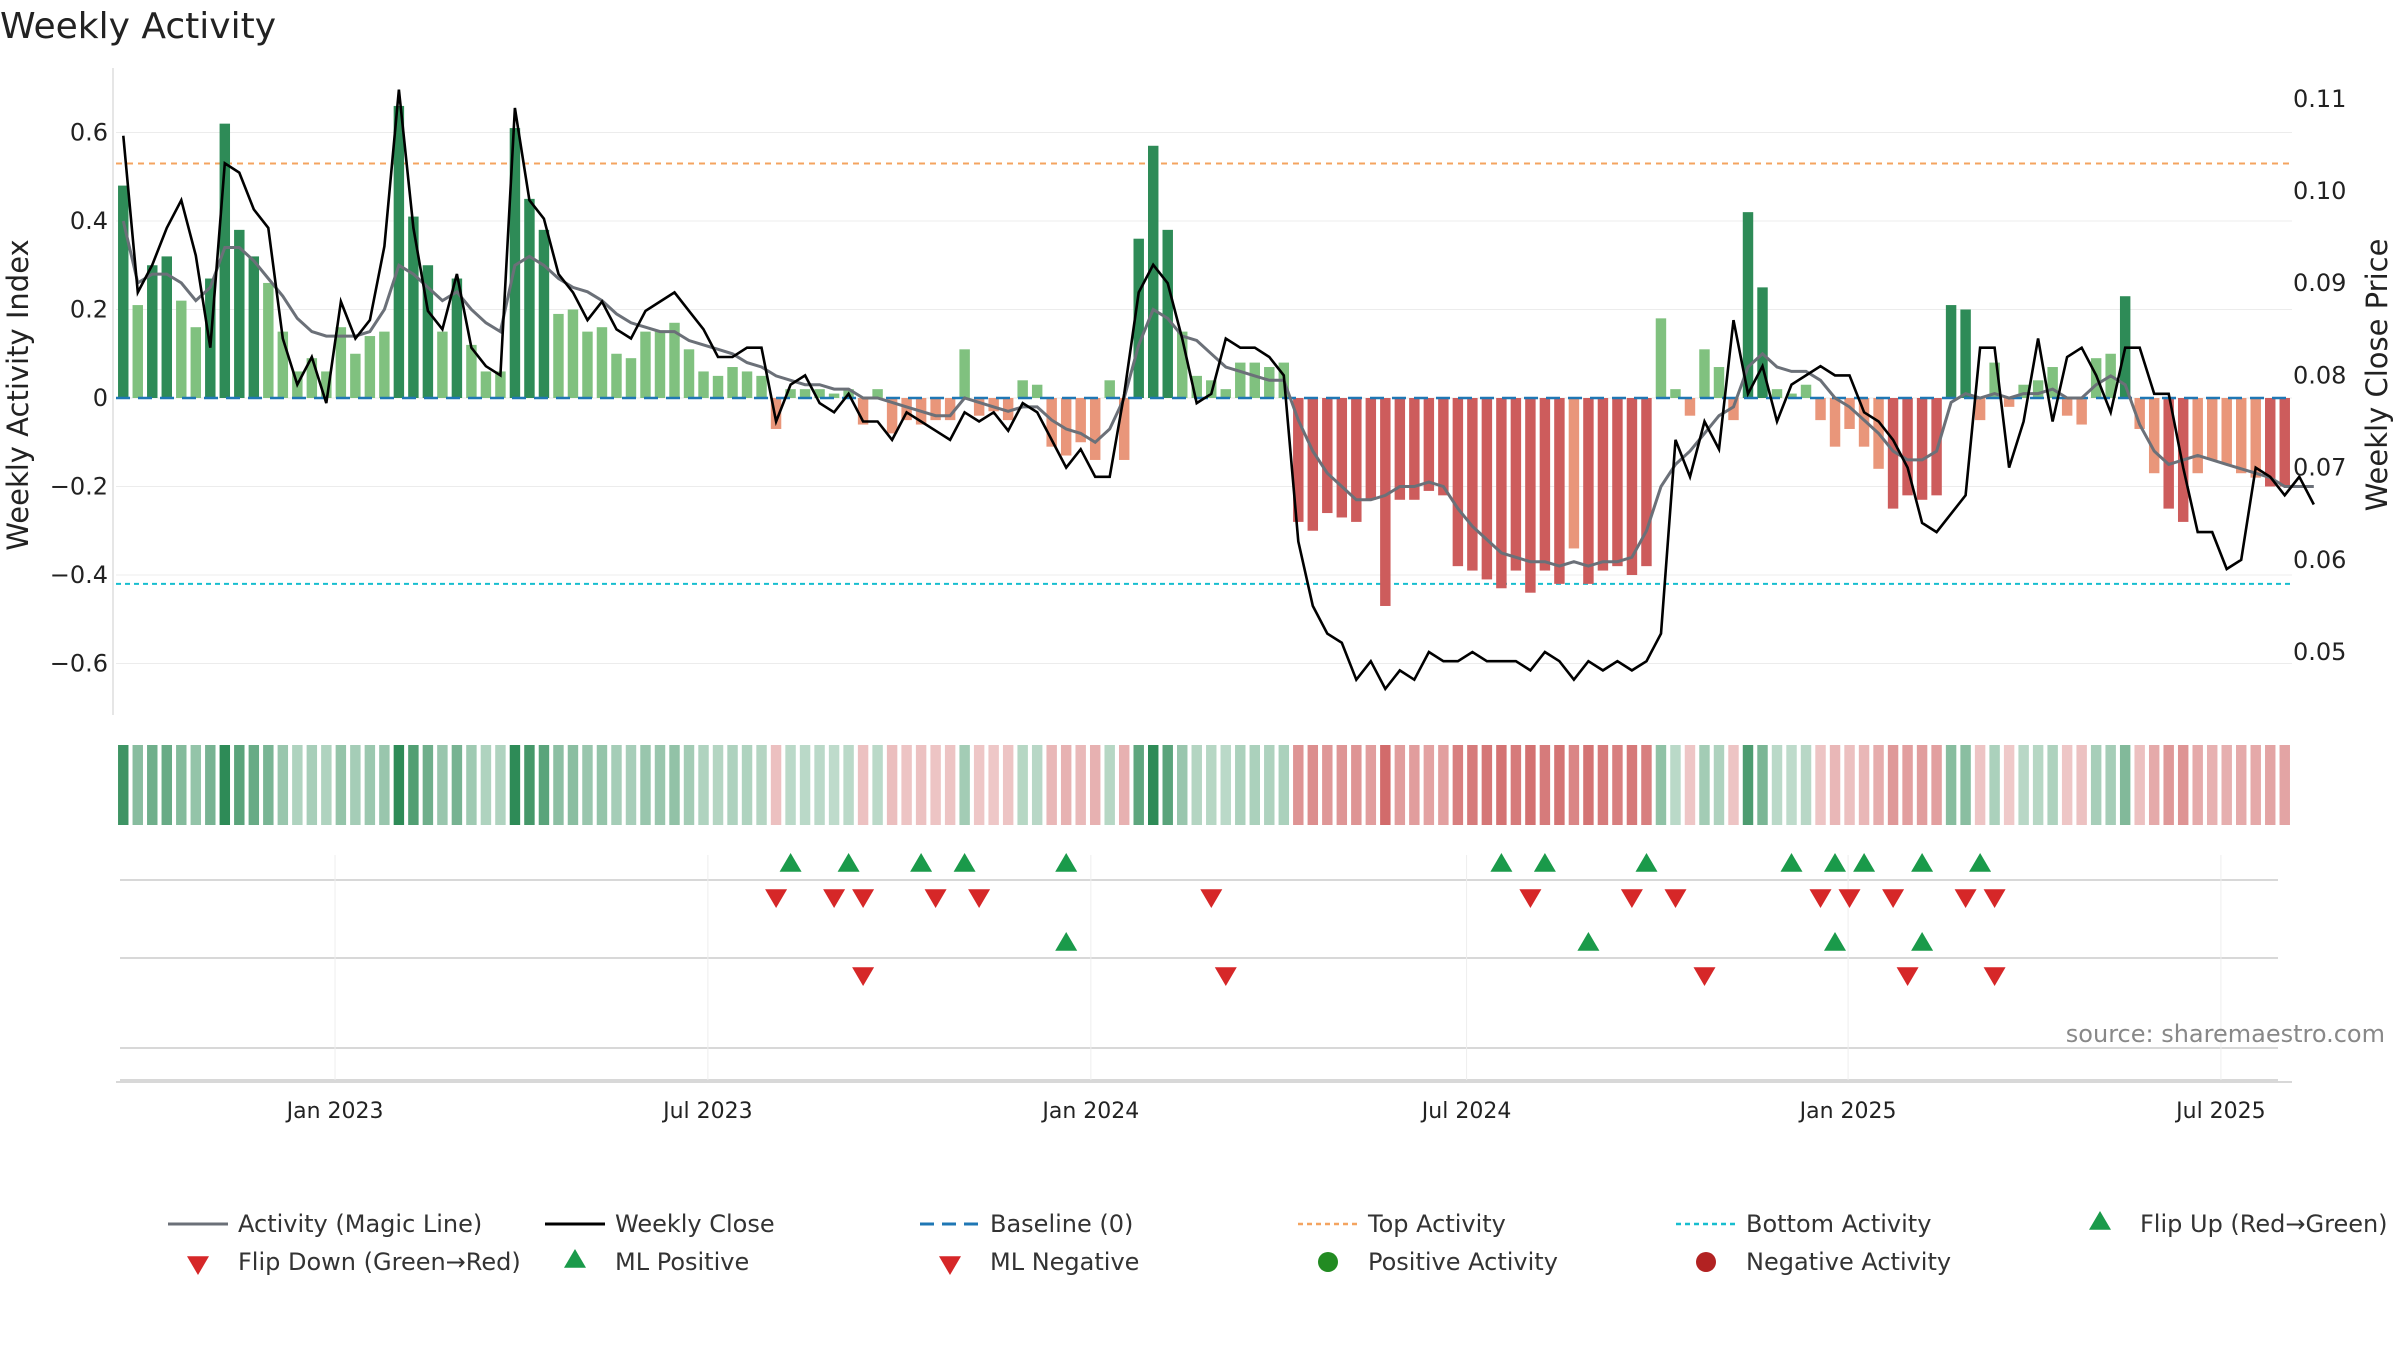 Image resolution: width=2400 pixels, height=1350 pixels. I want to click on x-tick-label: Jul 2024, so click(1466, 1111).